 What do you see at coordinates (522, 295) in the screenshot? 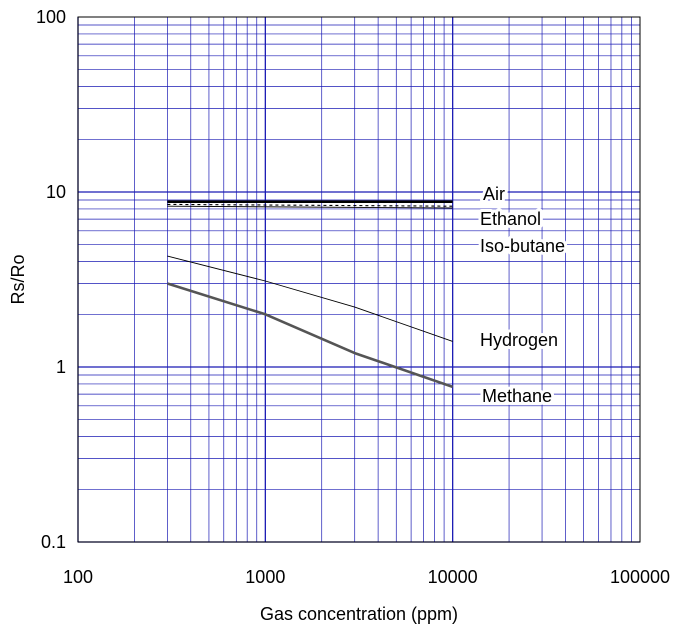
I see `series-labels: Air Ethanol Iso-butane Hydrogen Methane` at bounding box center [522, 295].